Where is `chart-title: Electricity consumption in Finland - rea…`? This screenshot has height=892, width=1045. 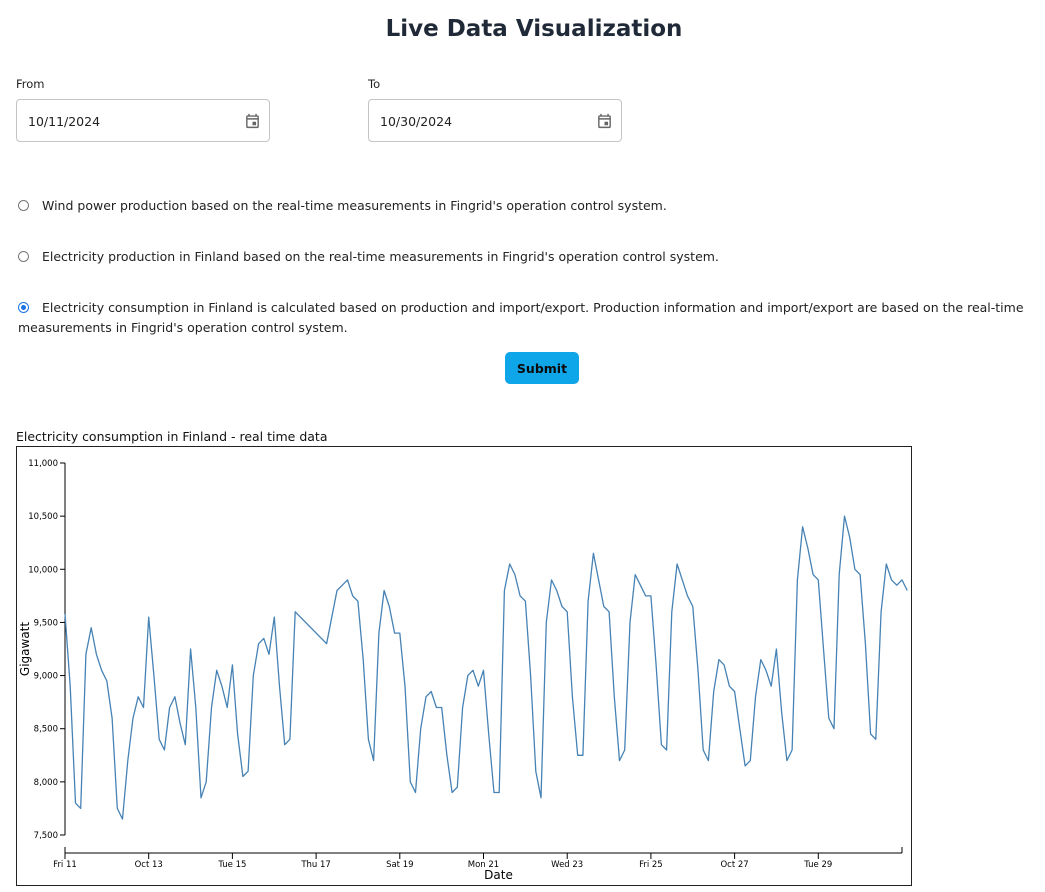 chart-title: Electricity consumption in Finland - rea… is located at coordinates (172, 436).